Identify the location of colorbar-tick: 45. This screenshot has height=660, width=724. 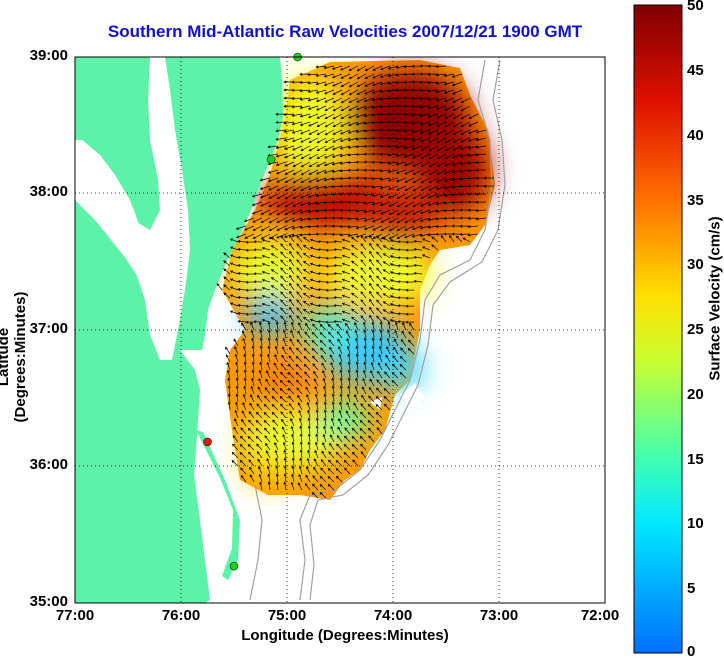
(695, 70).